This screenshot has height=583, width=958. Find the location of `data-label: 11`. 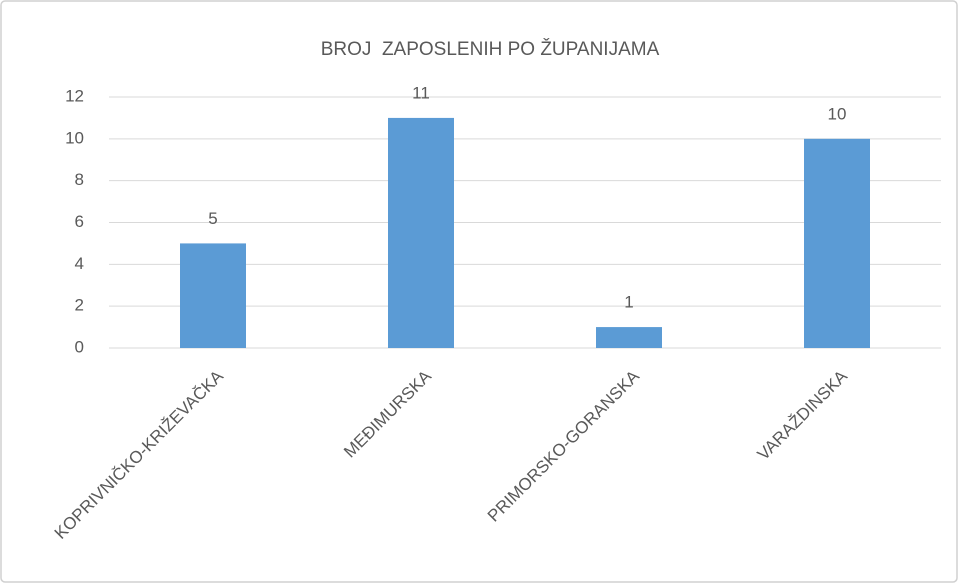

data-label: 11 is located at coordinates (421, 92).